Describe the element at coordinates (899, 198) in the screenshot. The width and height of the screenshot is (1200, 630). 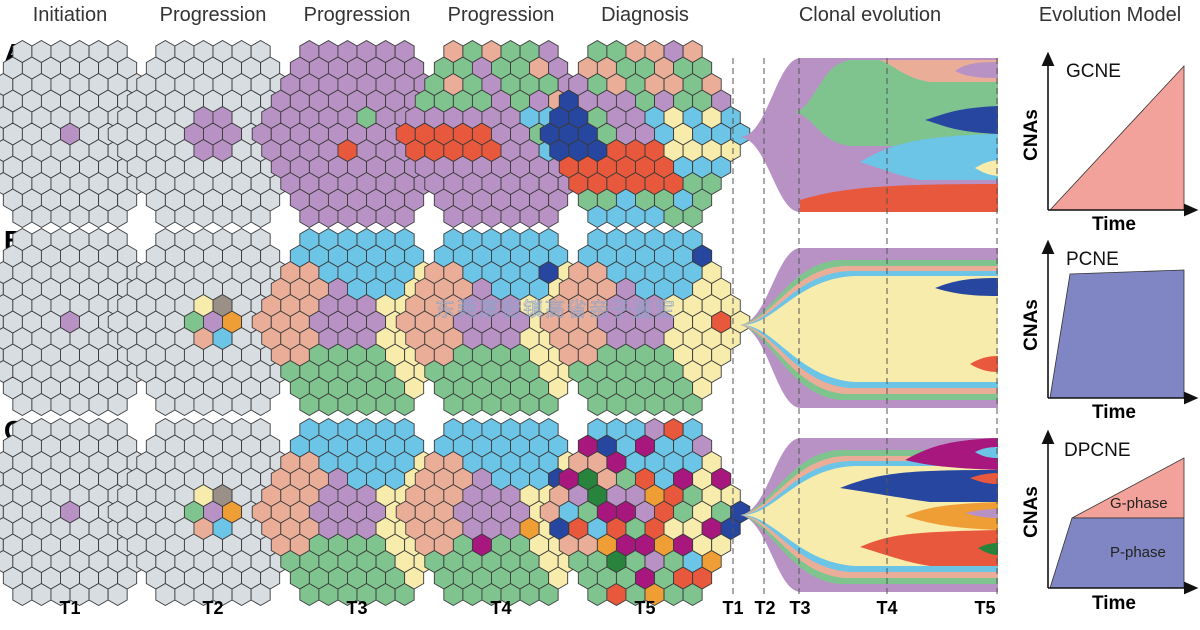
I see `fish-a-red-clone` at that location.